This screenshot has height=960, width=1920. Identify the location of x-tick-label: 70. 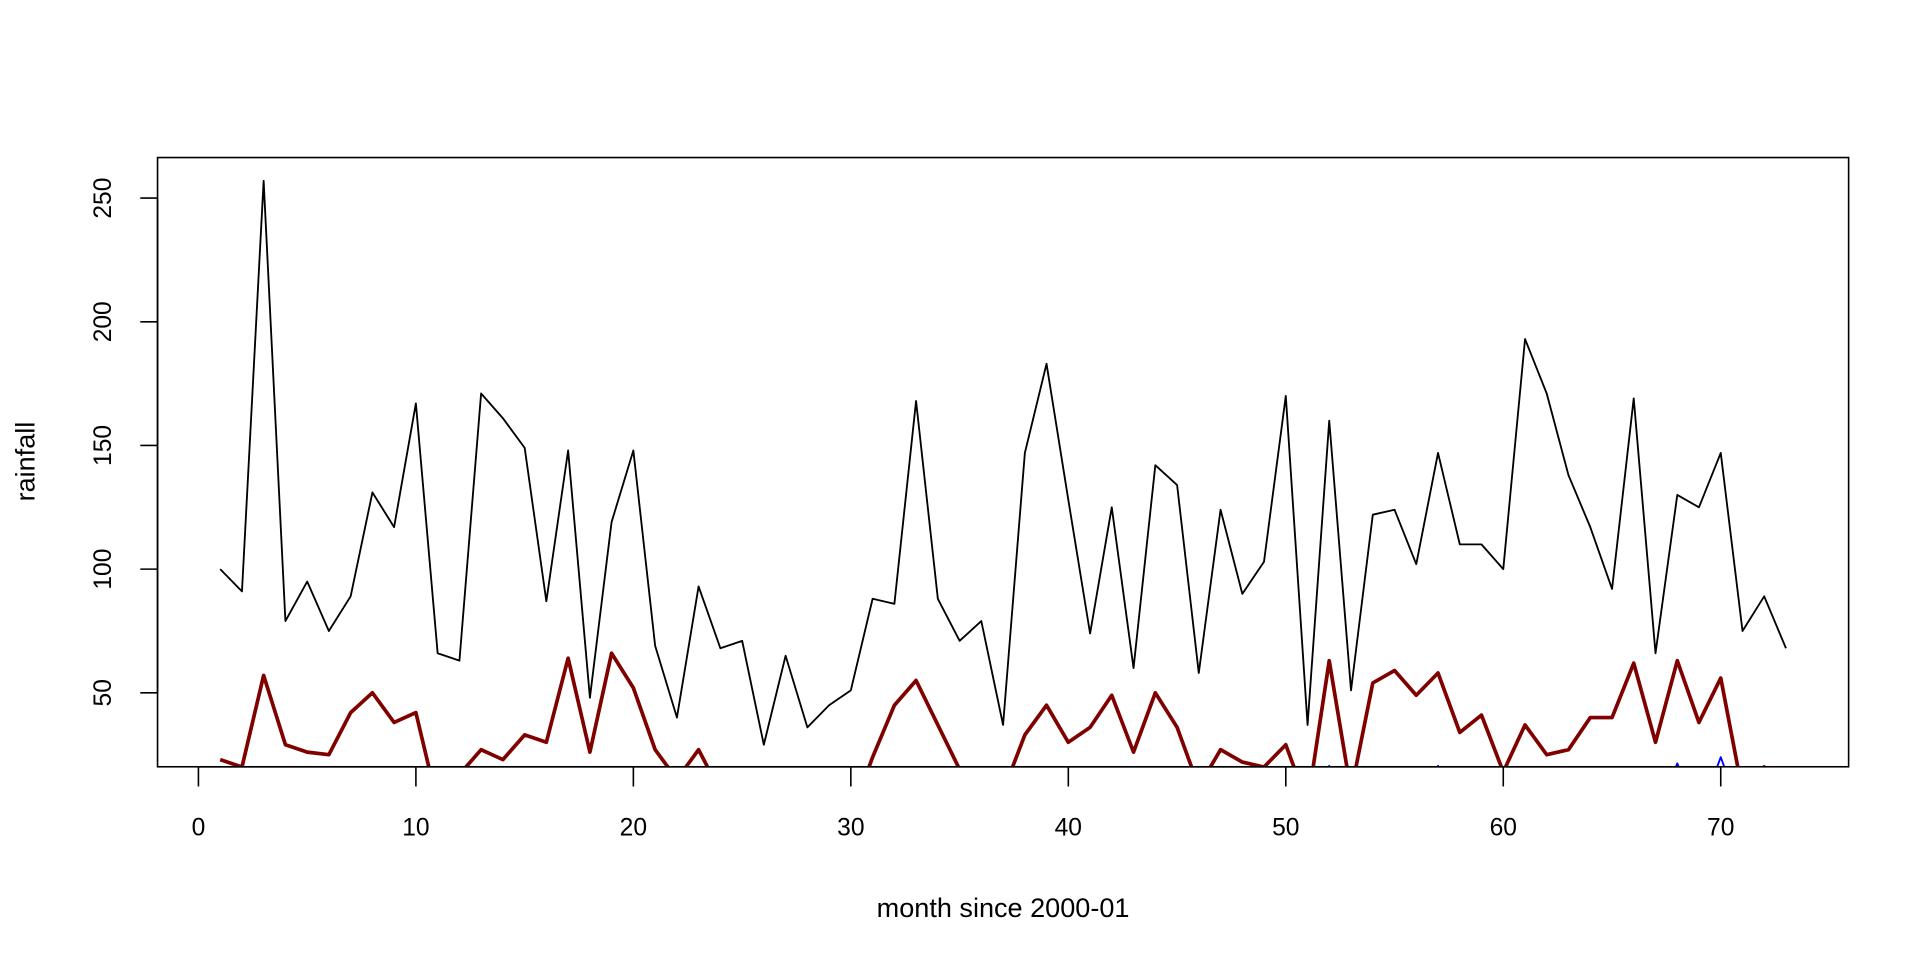
(1720, 828).